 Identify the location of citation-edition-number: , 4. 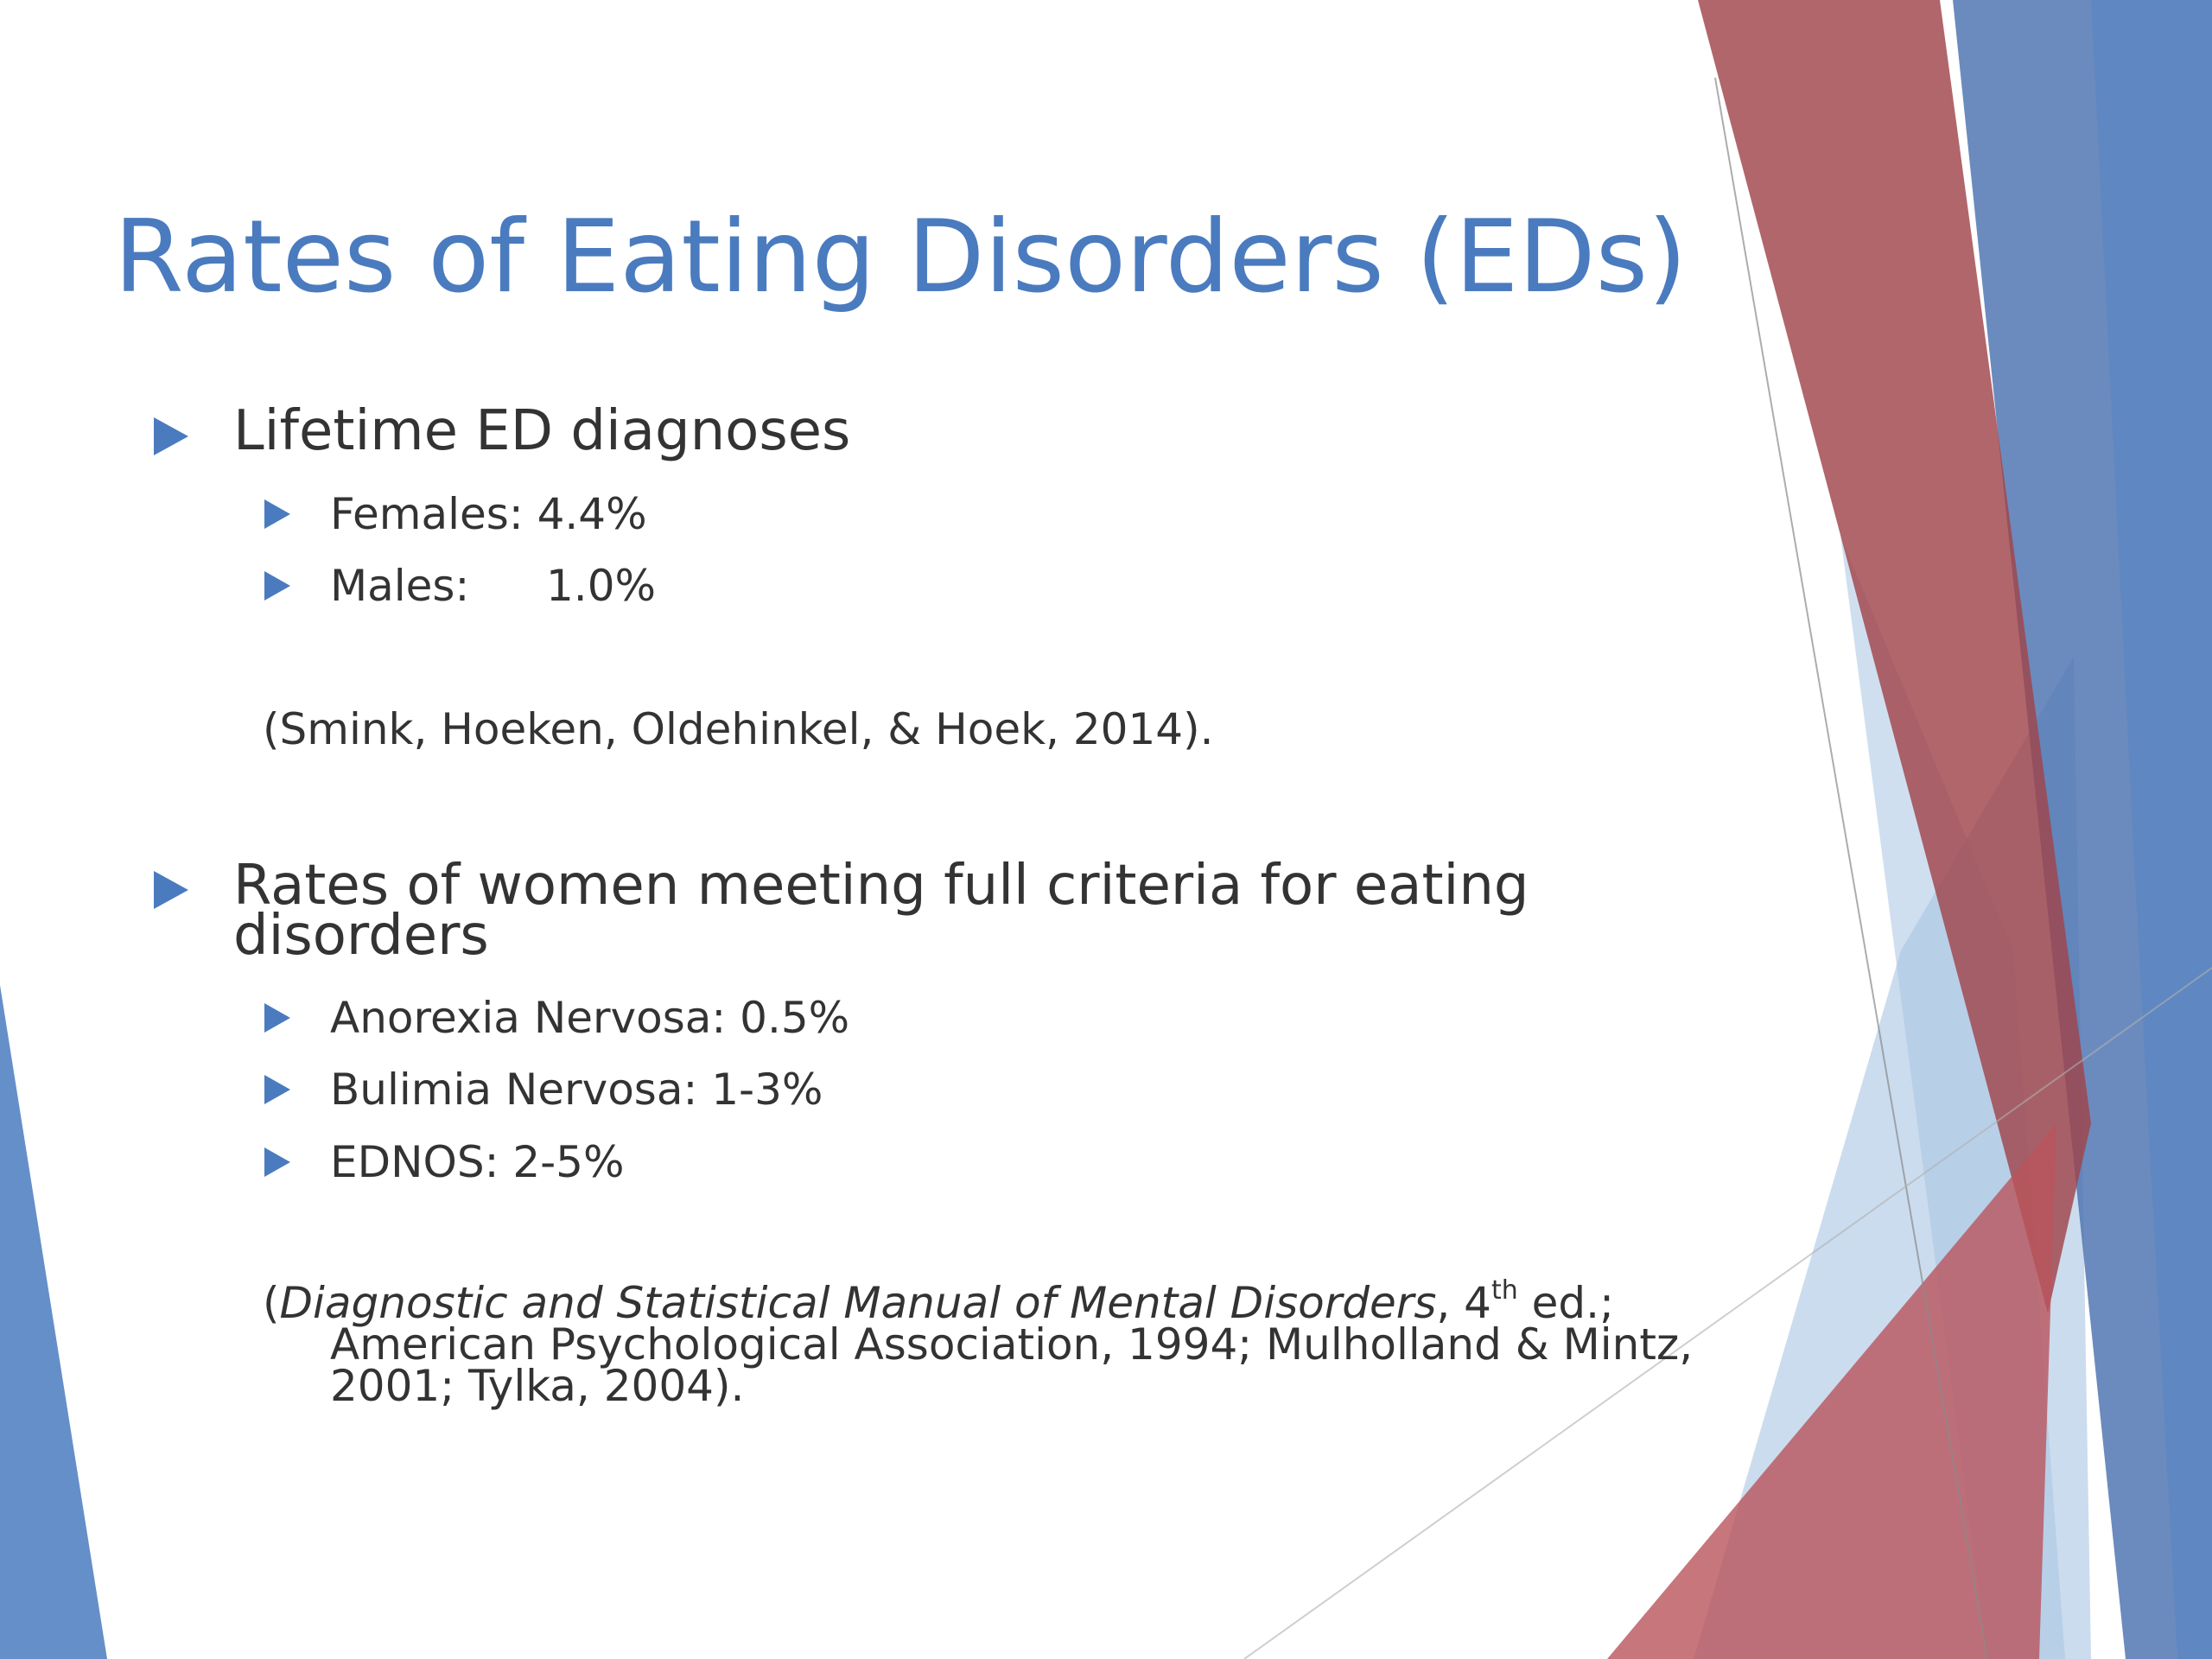
(1463, 1303).